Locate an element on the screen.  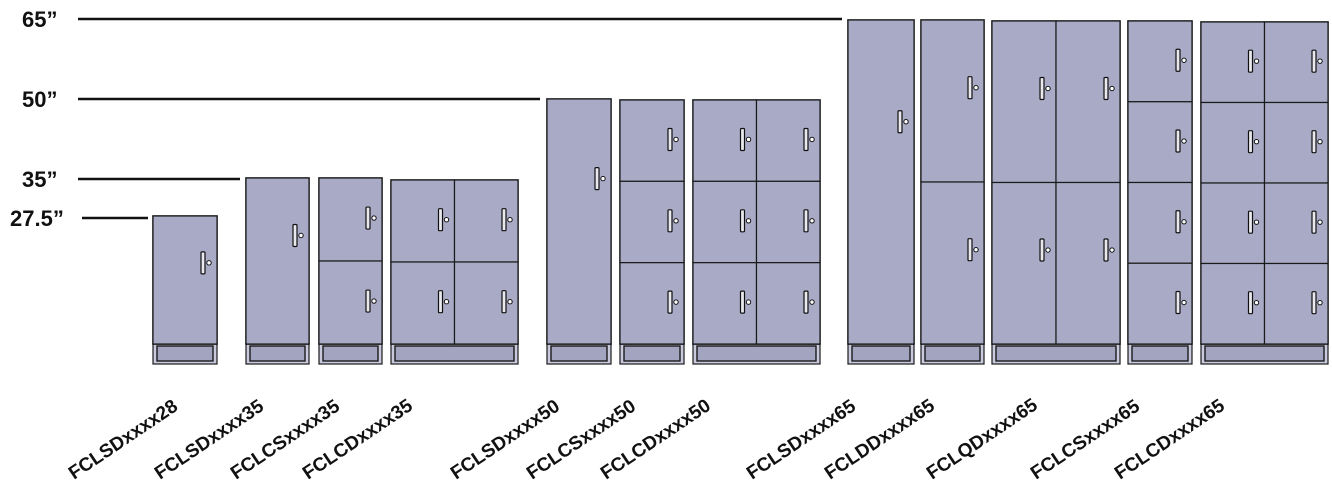
cabinet-FCLCDxxxx65 is located at coordinates (1264, 193).